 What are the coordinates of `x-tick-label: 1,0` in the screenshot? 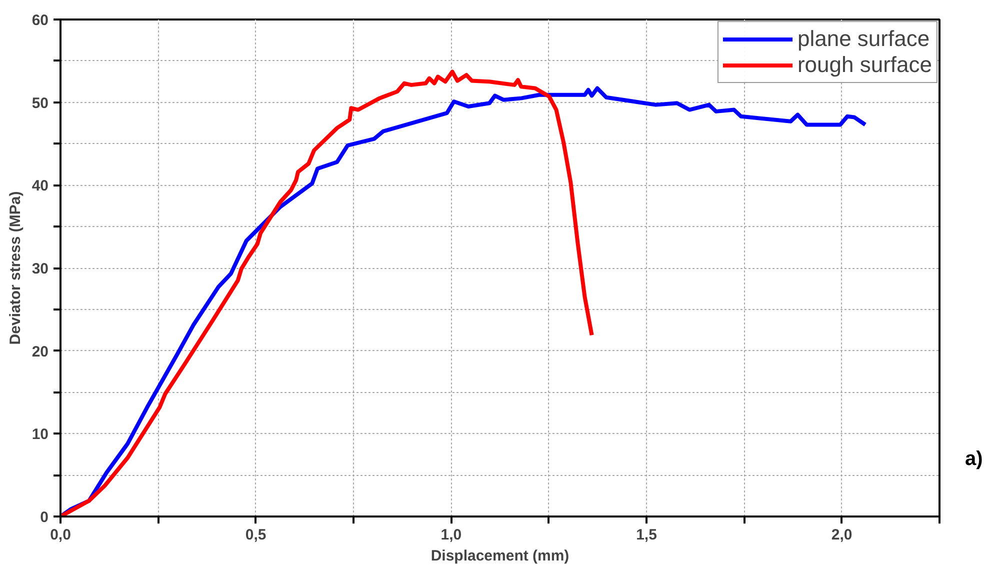 It's located at (451, 535).